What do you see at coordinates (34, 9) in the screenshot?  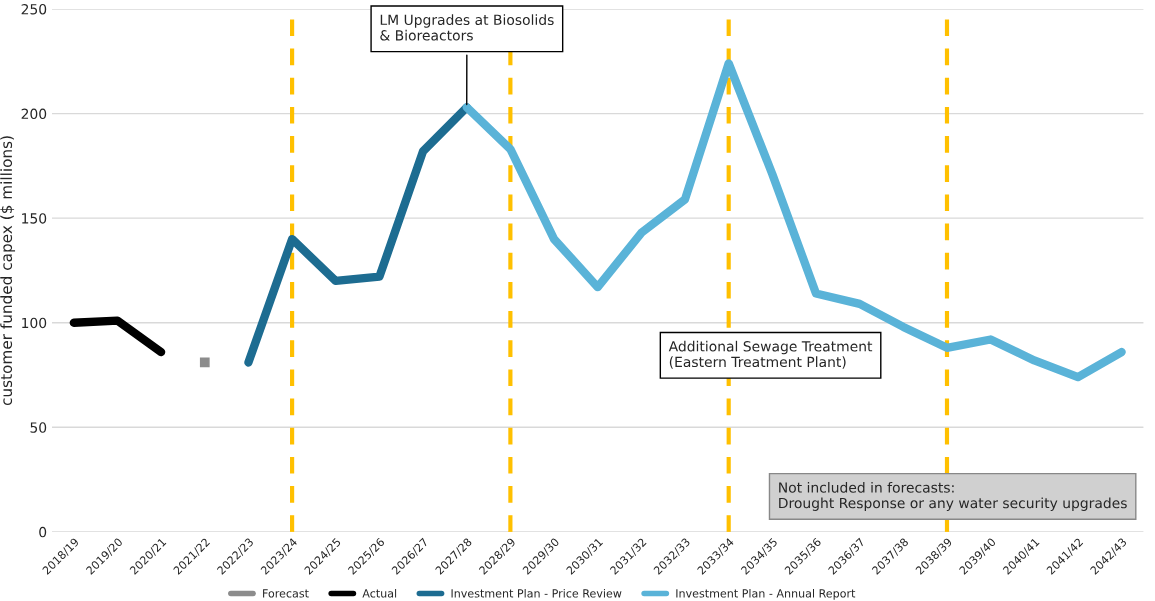 I see `y-tick-label: 250` at bounding box center [34, 9].